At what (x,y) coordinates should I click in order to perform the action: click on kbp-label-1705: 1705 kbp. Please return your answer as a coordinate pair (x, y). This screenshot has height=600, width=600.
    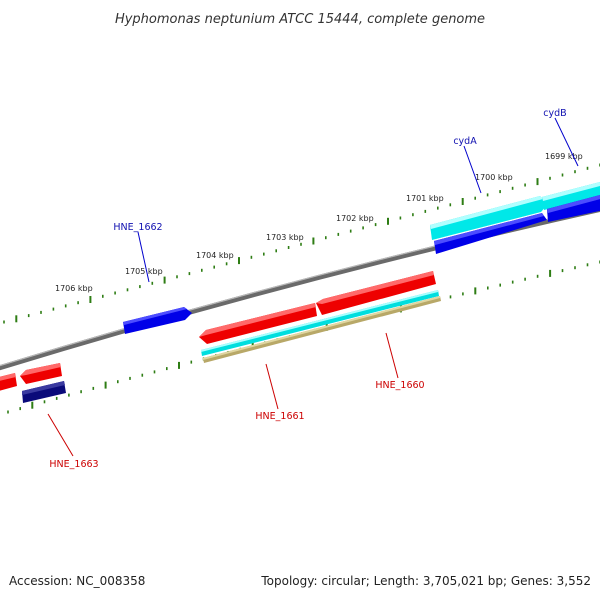
    Looking at the image, I should click on (144, 271).